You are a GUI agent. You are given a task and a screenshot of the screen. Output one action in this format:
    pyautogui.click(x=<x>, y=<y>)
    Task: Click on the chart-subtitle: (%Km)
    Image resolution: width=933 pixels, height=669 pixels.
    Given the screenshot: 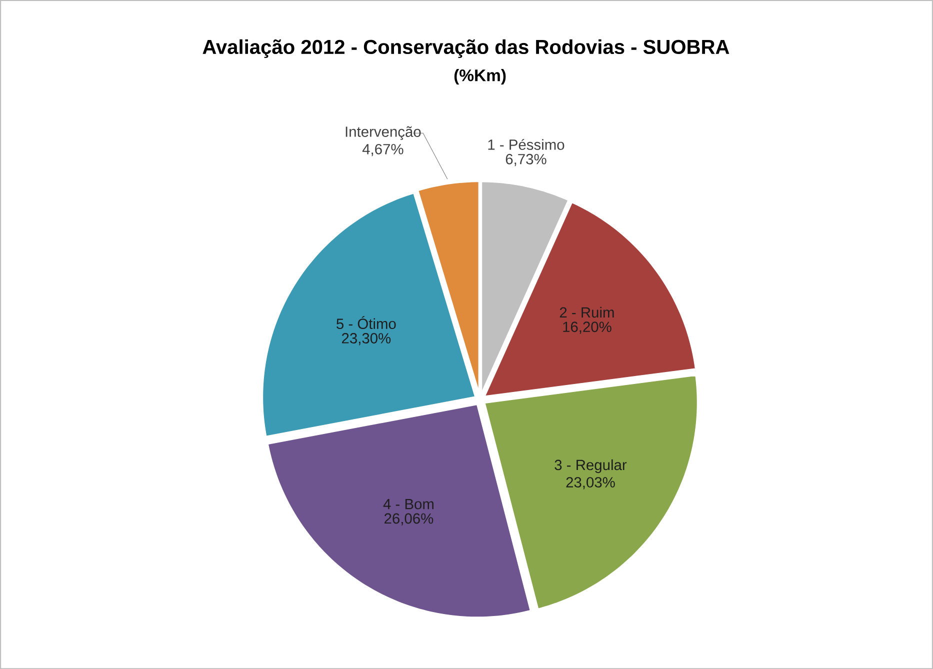 What is the action you would take?
    pyautogui.click(x=480, y=76)
    